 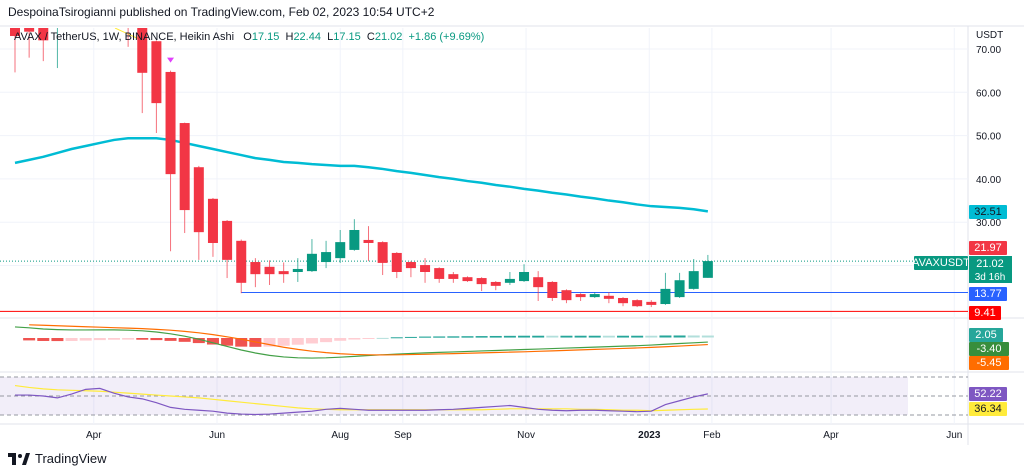 What do you see at coordinates (361, 174) in the screenshot?
I see `moving-average-line` at bounding box center [361, 174].